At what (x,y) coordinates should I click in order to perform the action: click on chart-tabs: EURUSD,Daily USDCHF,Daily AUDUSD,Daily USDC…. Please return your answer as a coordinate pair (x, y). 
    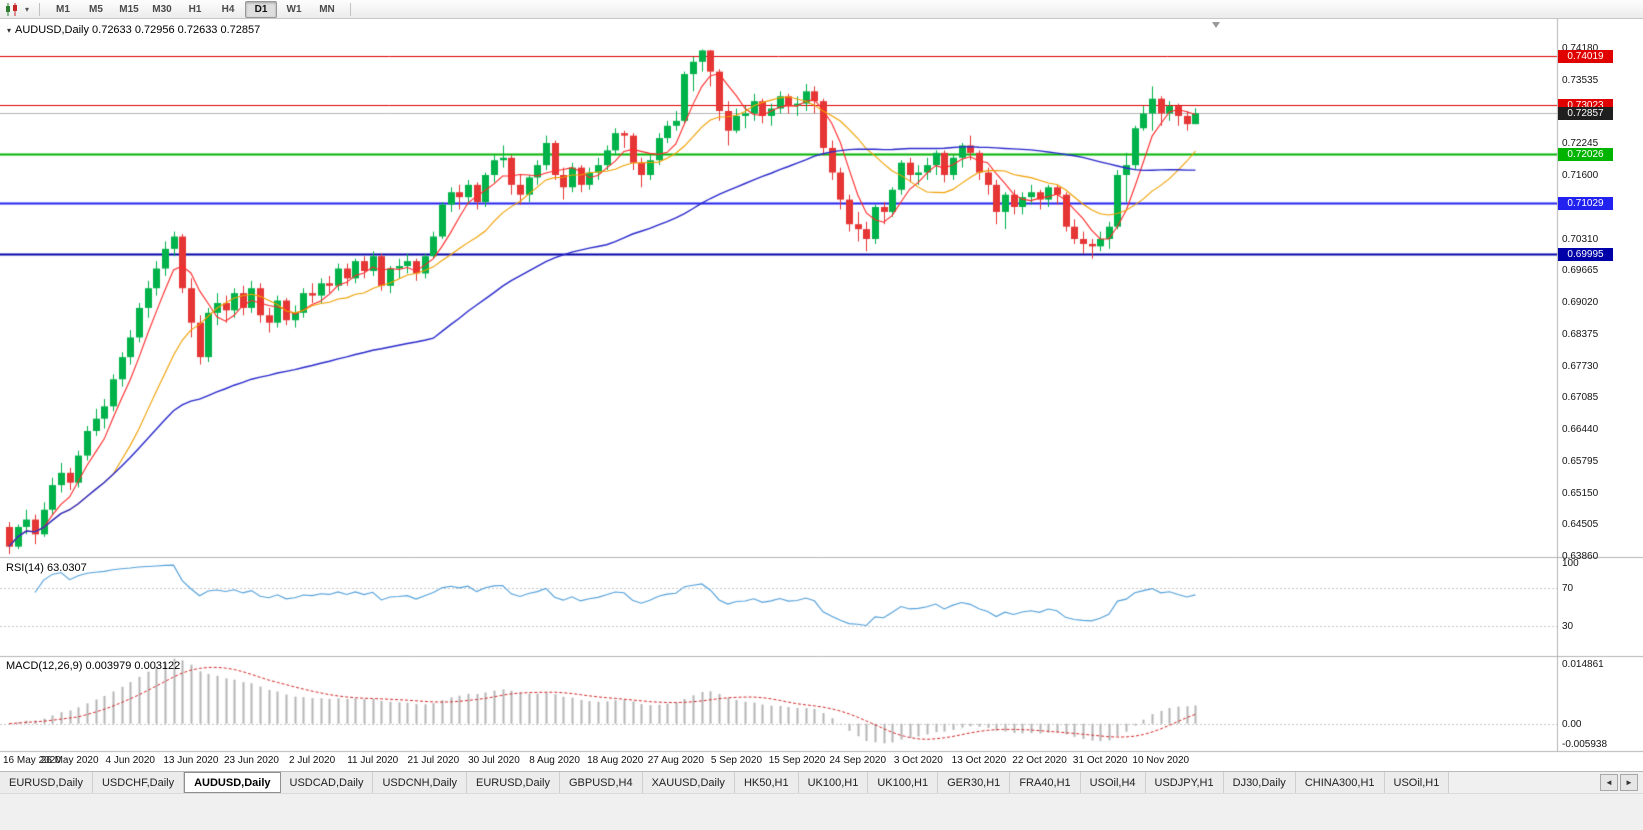
    Looking at the image, I should click on (725, 782).